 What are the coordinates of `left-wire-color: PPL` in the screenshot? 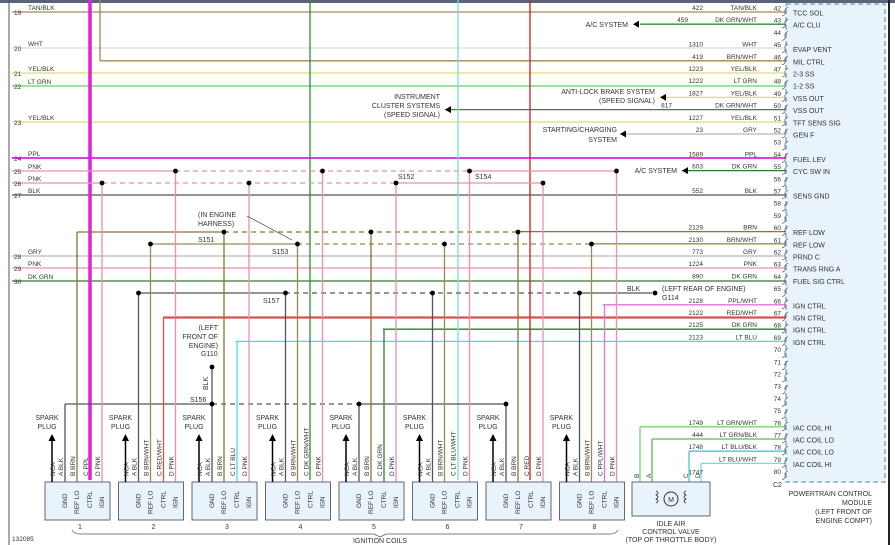 It's located at (34, 154).